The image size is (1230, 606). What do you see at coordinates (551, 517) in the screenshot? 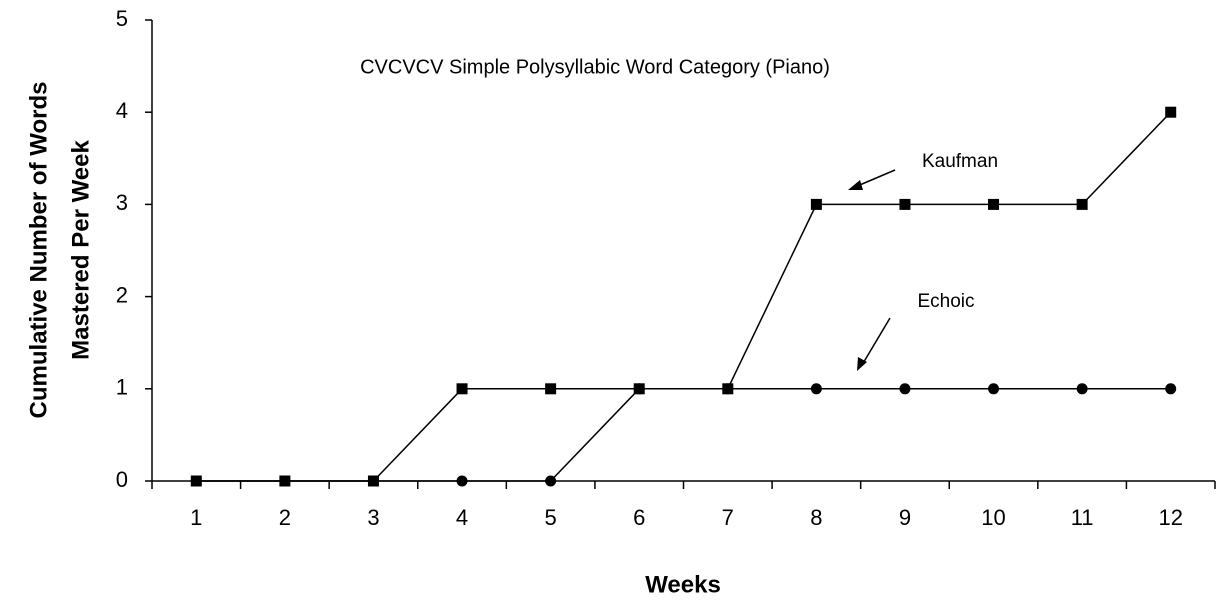
I see `x-tick-label: 5` at bounding box center [551, 517].